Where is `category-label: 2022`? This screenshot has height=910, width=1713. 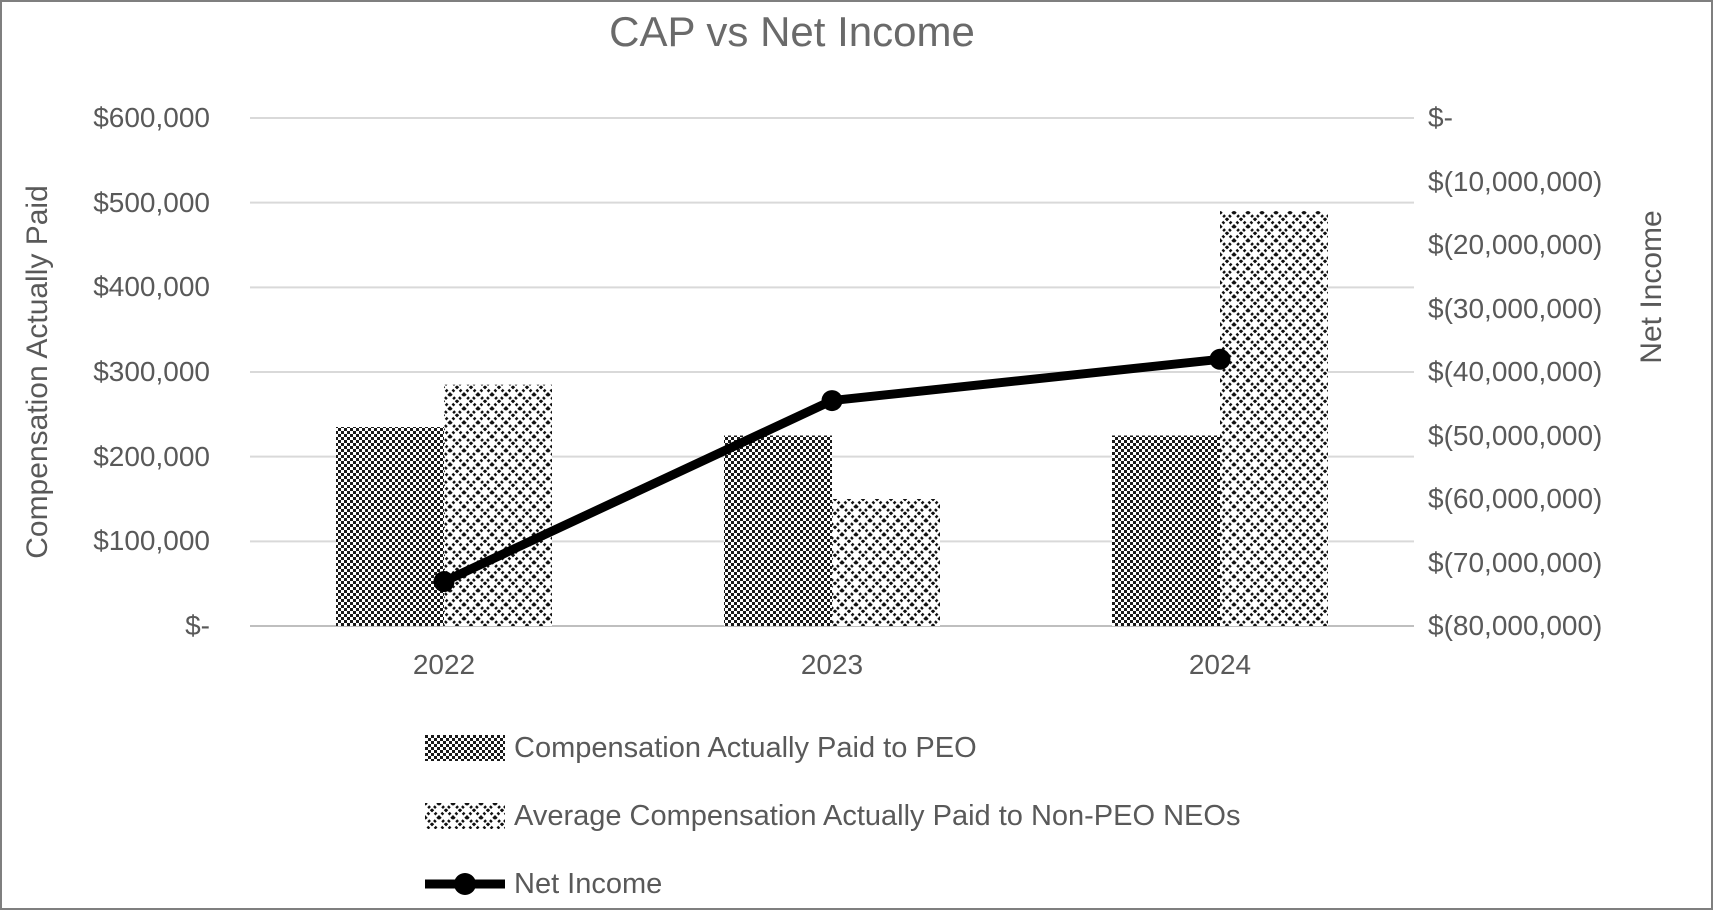 category-label: 2022 is located at coordinates (444, 664).